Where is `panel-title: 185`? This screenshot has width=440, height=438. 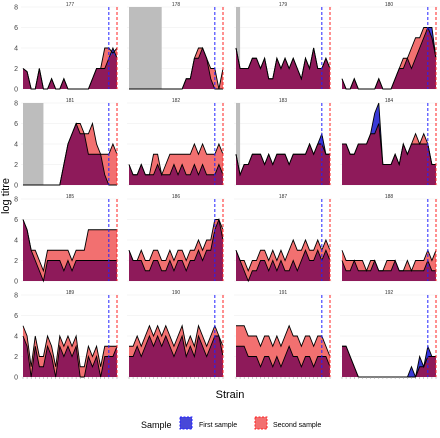
panel-title: 185 is located at coordinates (70, 197).